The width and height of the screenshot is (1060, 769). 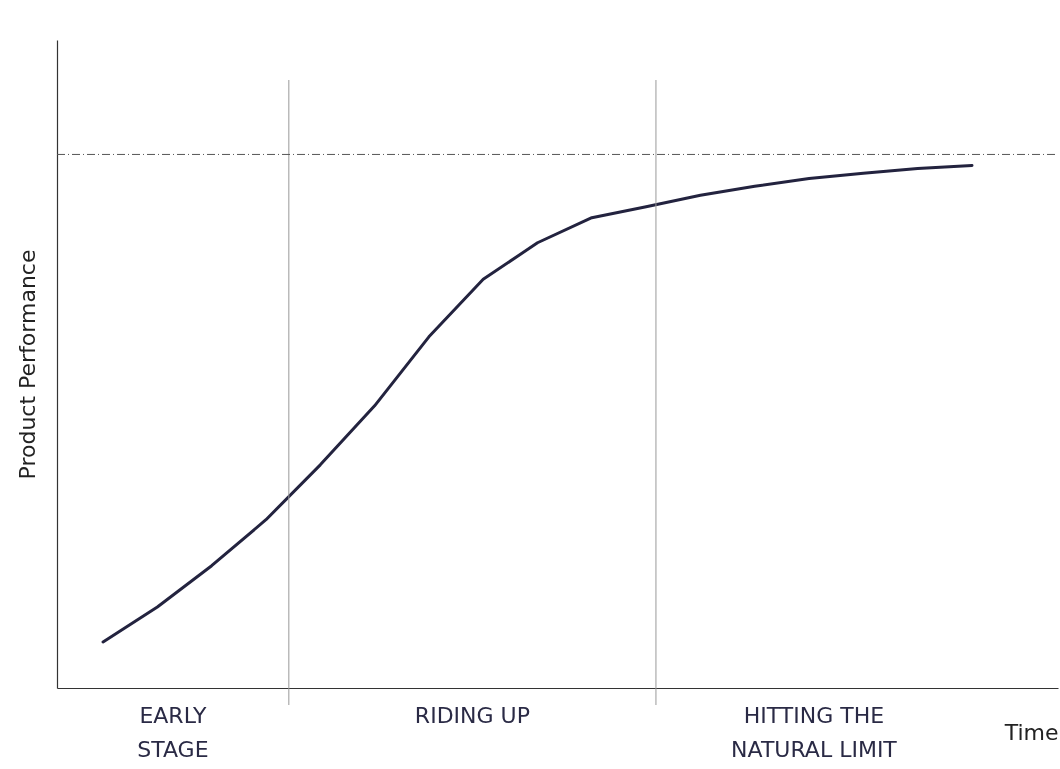 What do you see at coordinates (1031, 732) in the screenshot?
I see `x-axis-title: Time` at bounding box center [1031, 732].